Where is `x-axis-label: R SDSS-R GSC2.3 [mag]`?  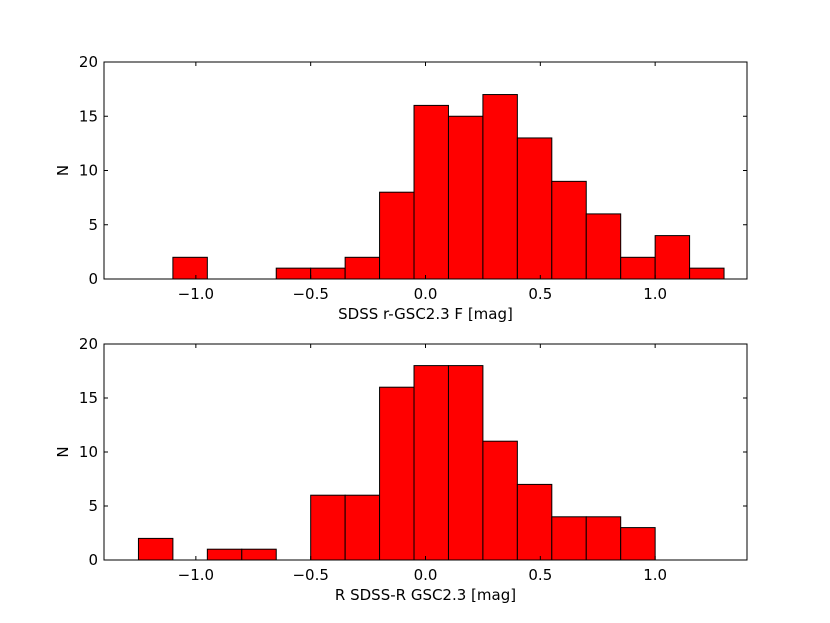
x-axis-label: R SDSS-R GSC2.3 [mag] is located at coordinates (425, 595).